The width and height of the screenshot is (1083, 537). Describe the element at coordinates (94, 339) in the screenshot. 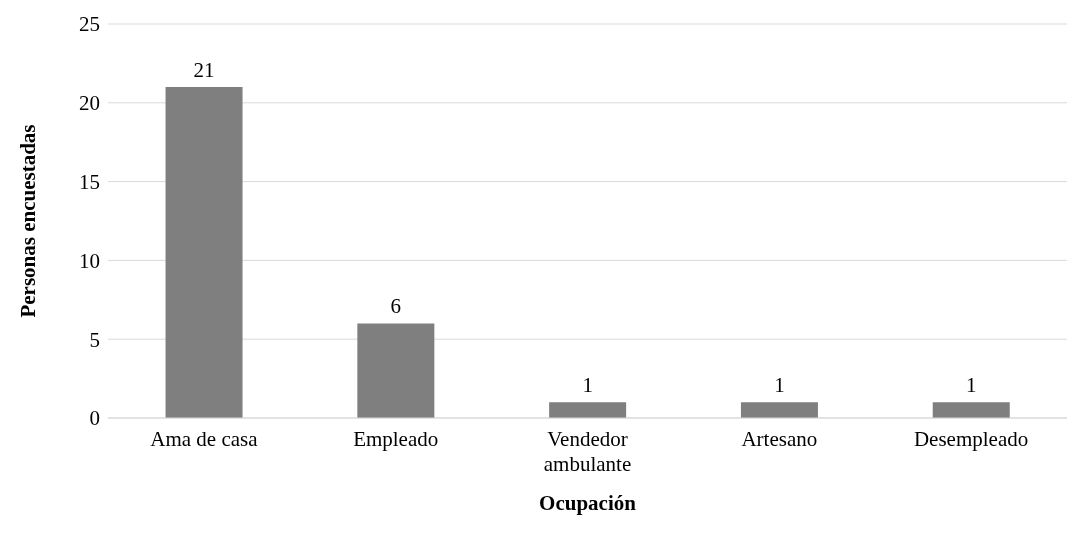

I see `y-tick-label: 5` at that location.